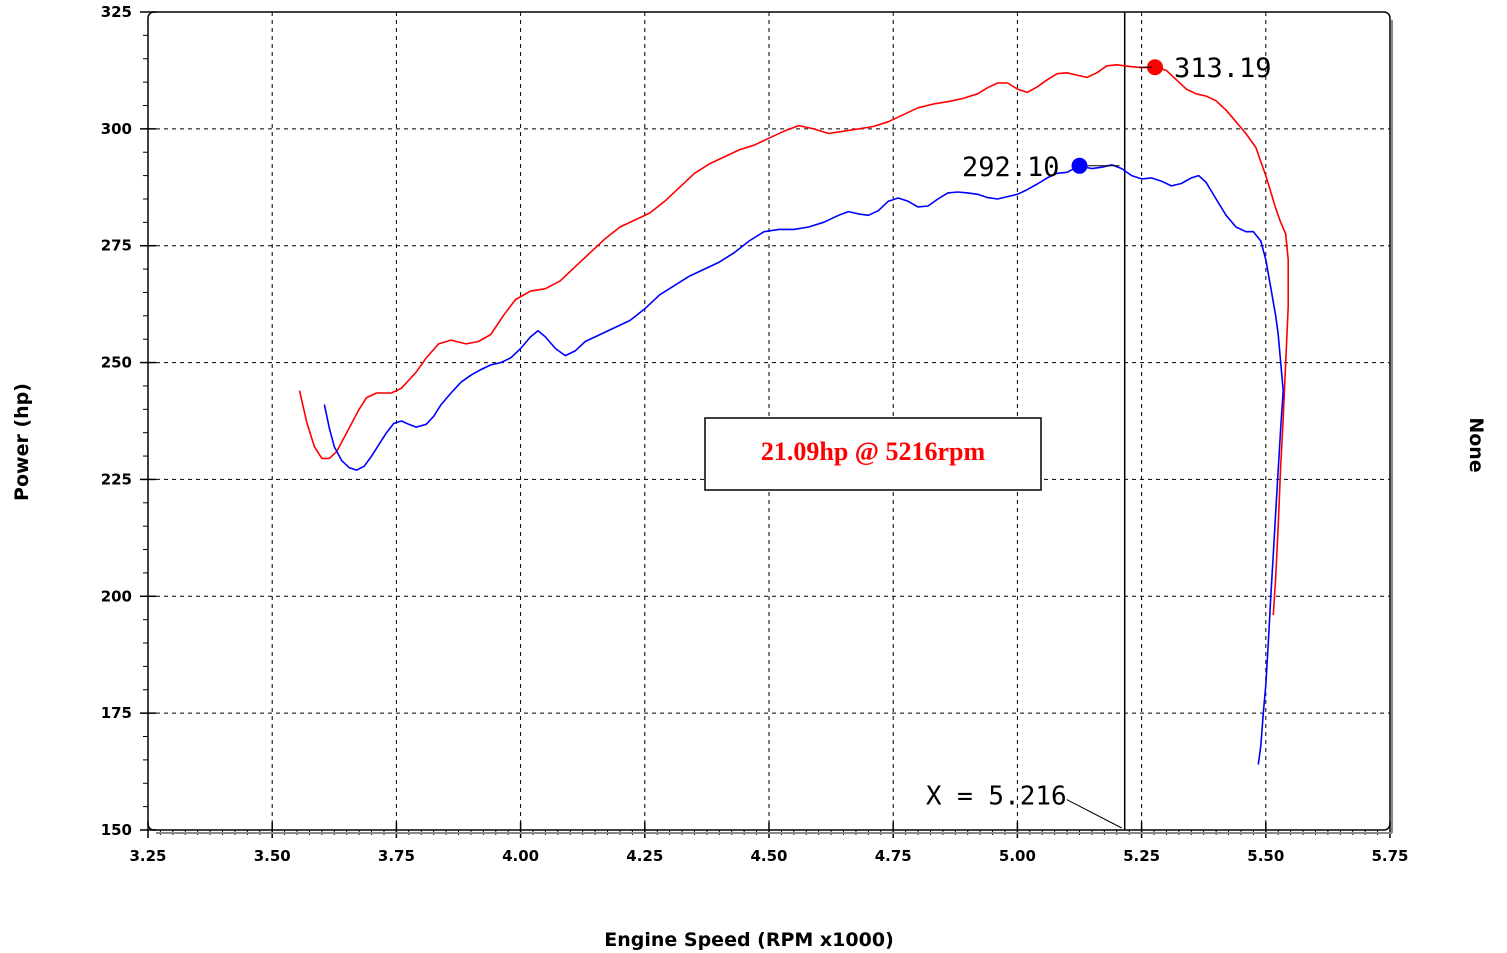  Describe the element at coordinates (116, 246) in the screenshot. I see `y-tick-label: 275` at that location.